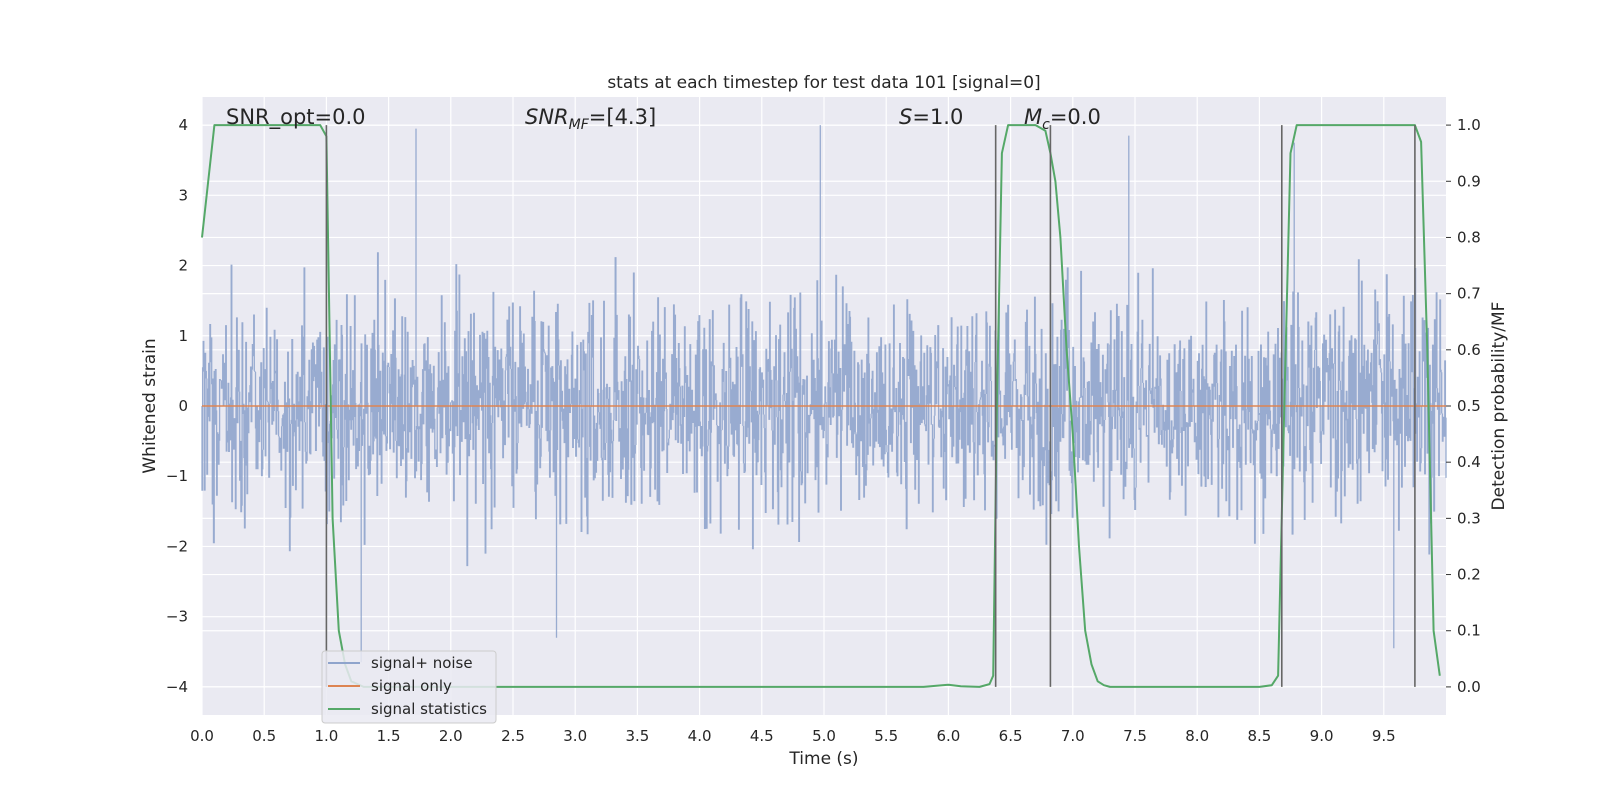 The height and width of the screenshot is (804, 1600). I want to click on annotation-s: S=1.0, so click(931, 117).